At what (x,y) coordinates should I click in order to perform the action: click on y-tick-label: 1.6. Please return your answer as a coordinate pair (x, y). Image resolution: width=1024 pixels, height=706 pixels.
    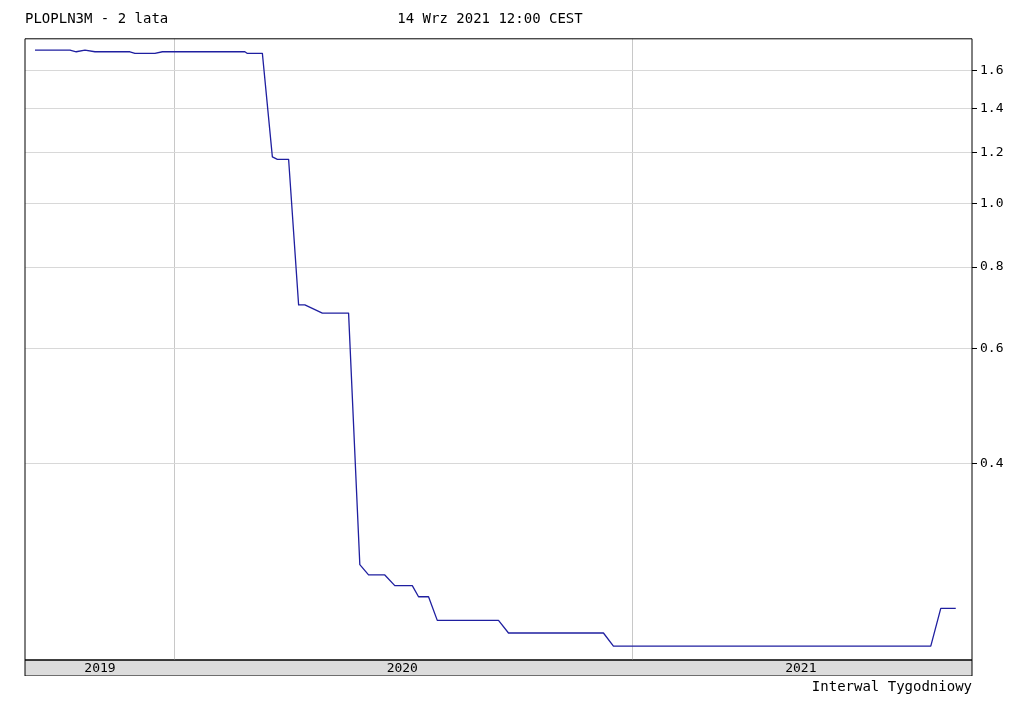
    Looking at the image, I should click on (992, 69).